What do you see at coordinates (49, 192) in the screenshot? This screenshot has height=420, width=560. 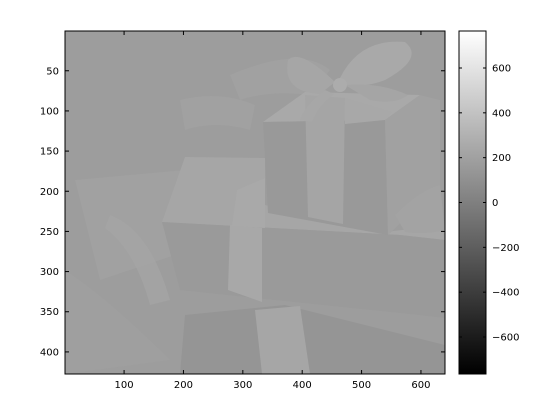 I see `y-tick-label: 200` at bounding box center [49, 192].